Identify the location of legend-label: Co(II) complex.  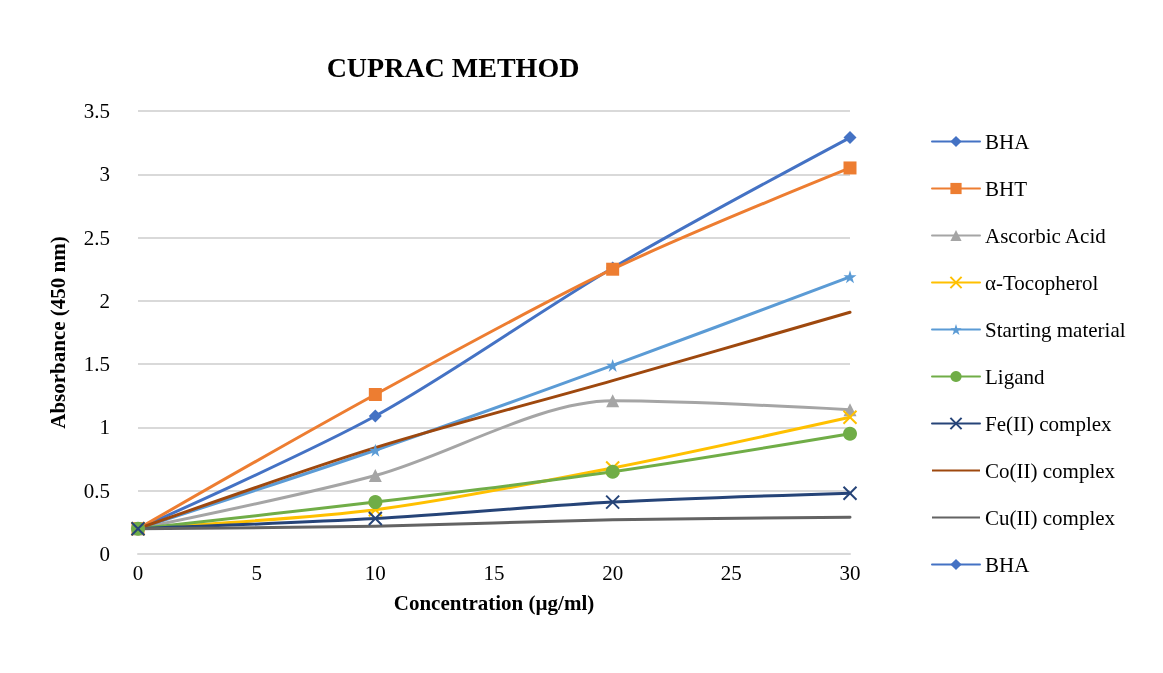
(1050, 470).